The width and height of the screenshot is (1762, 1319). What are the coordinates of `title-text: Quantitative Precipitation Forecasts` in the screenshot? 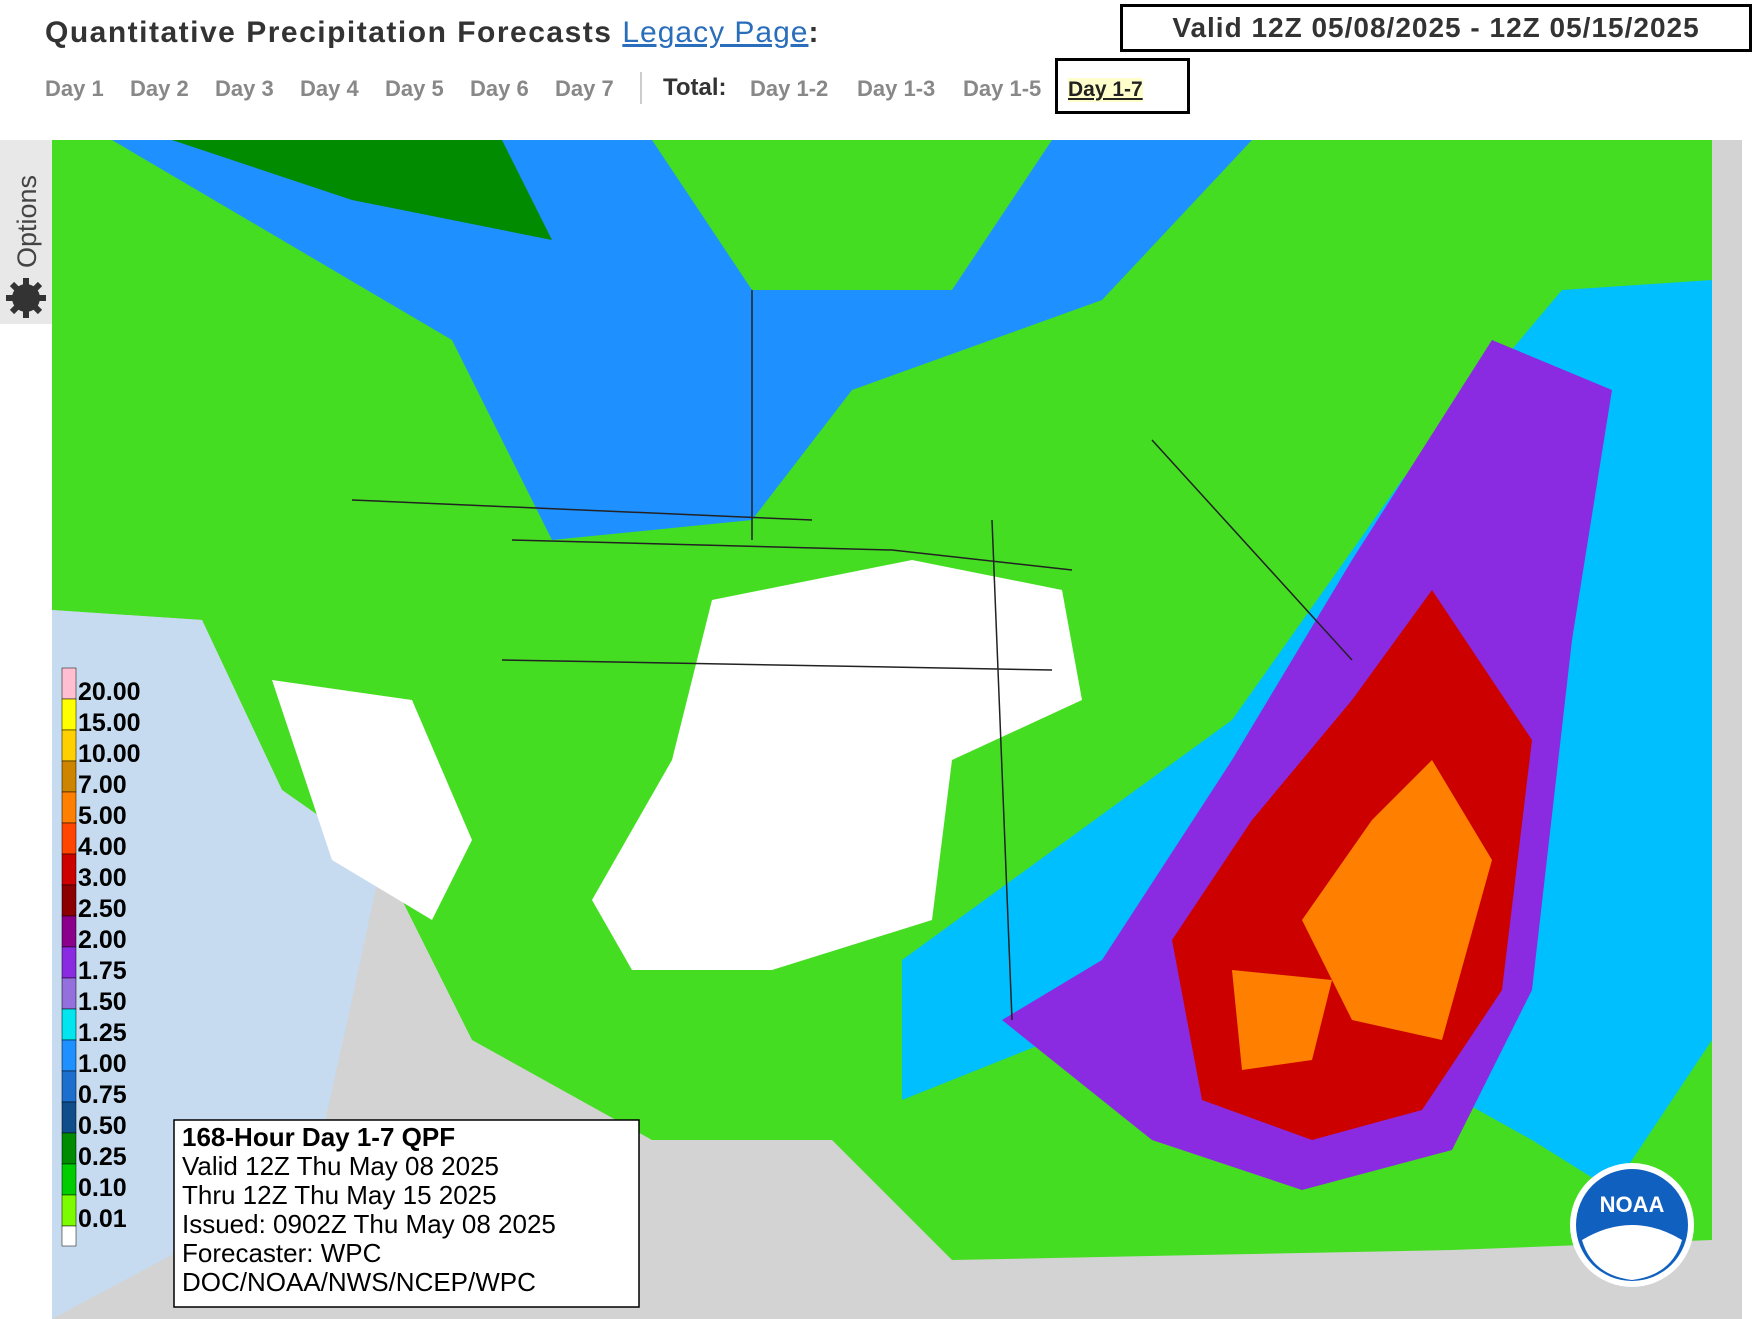 It's located at (329, 32).